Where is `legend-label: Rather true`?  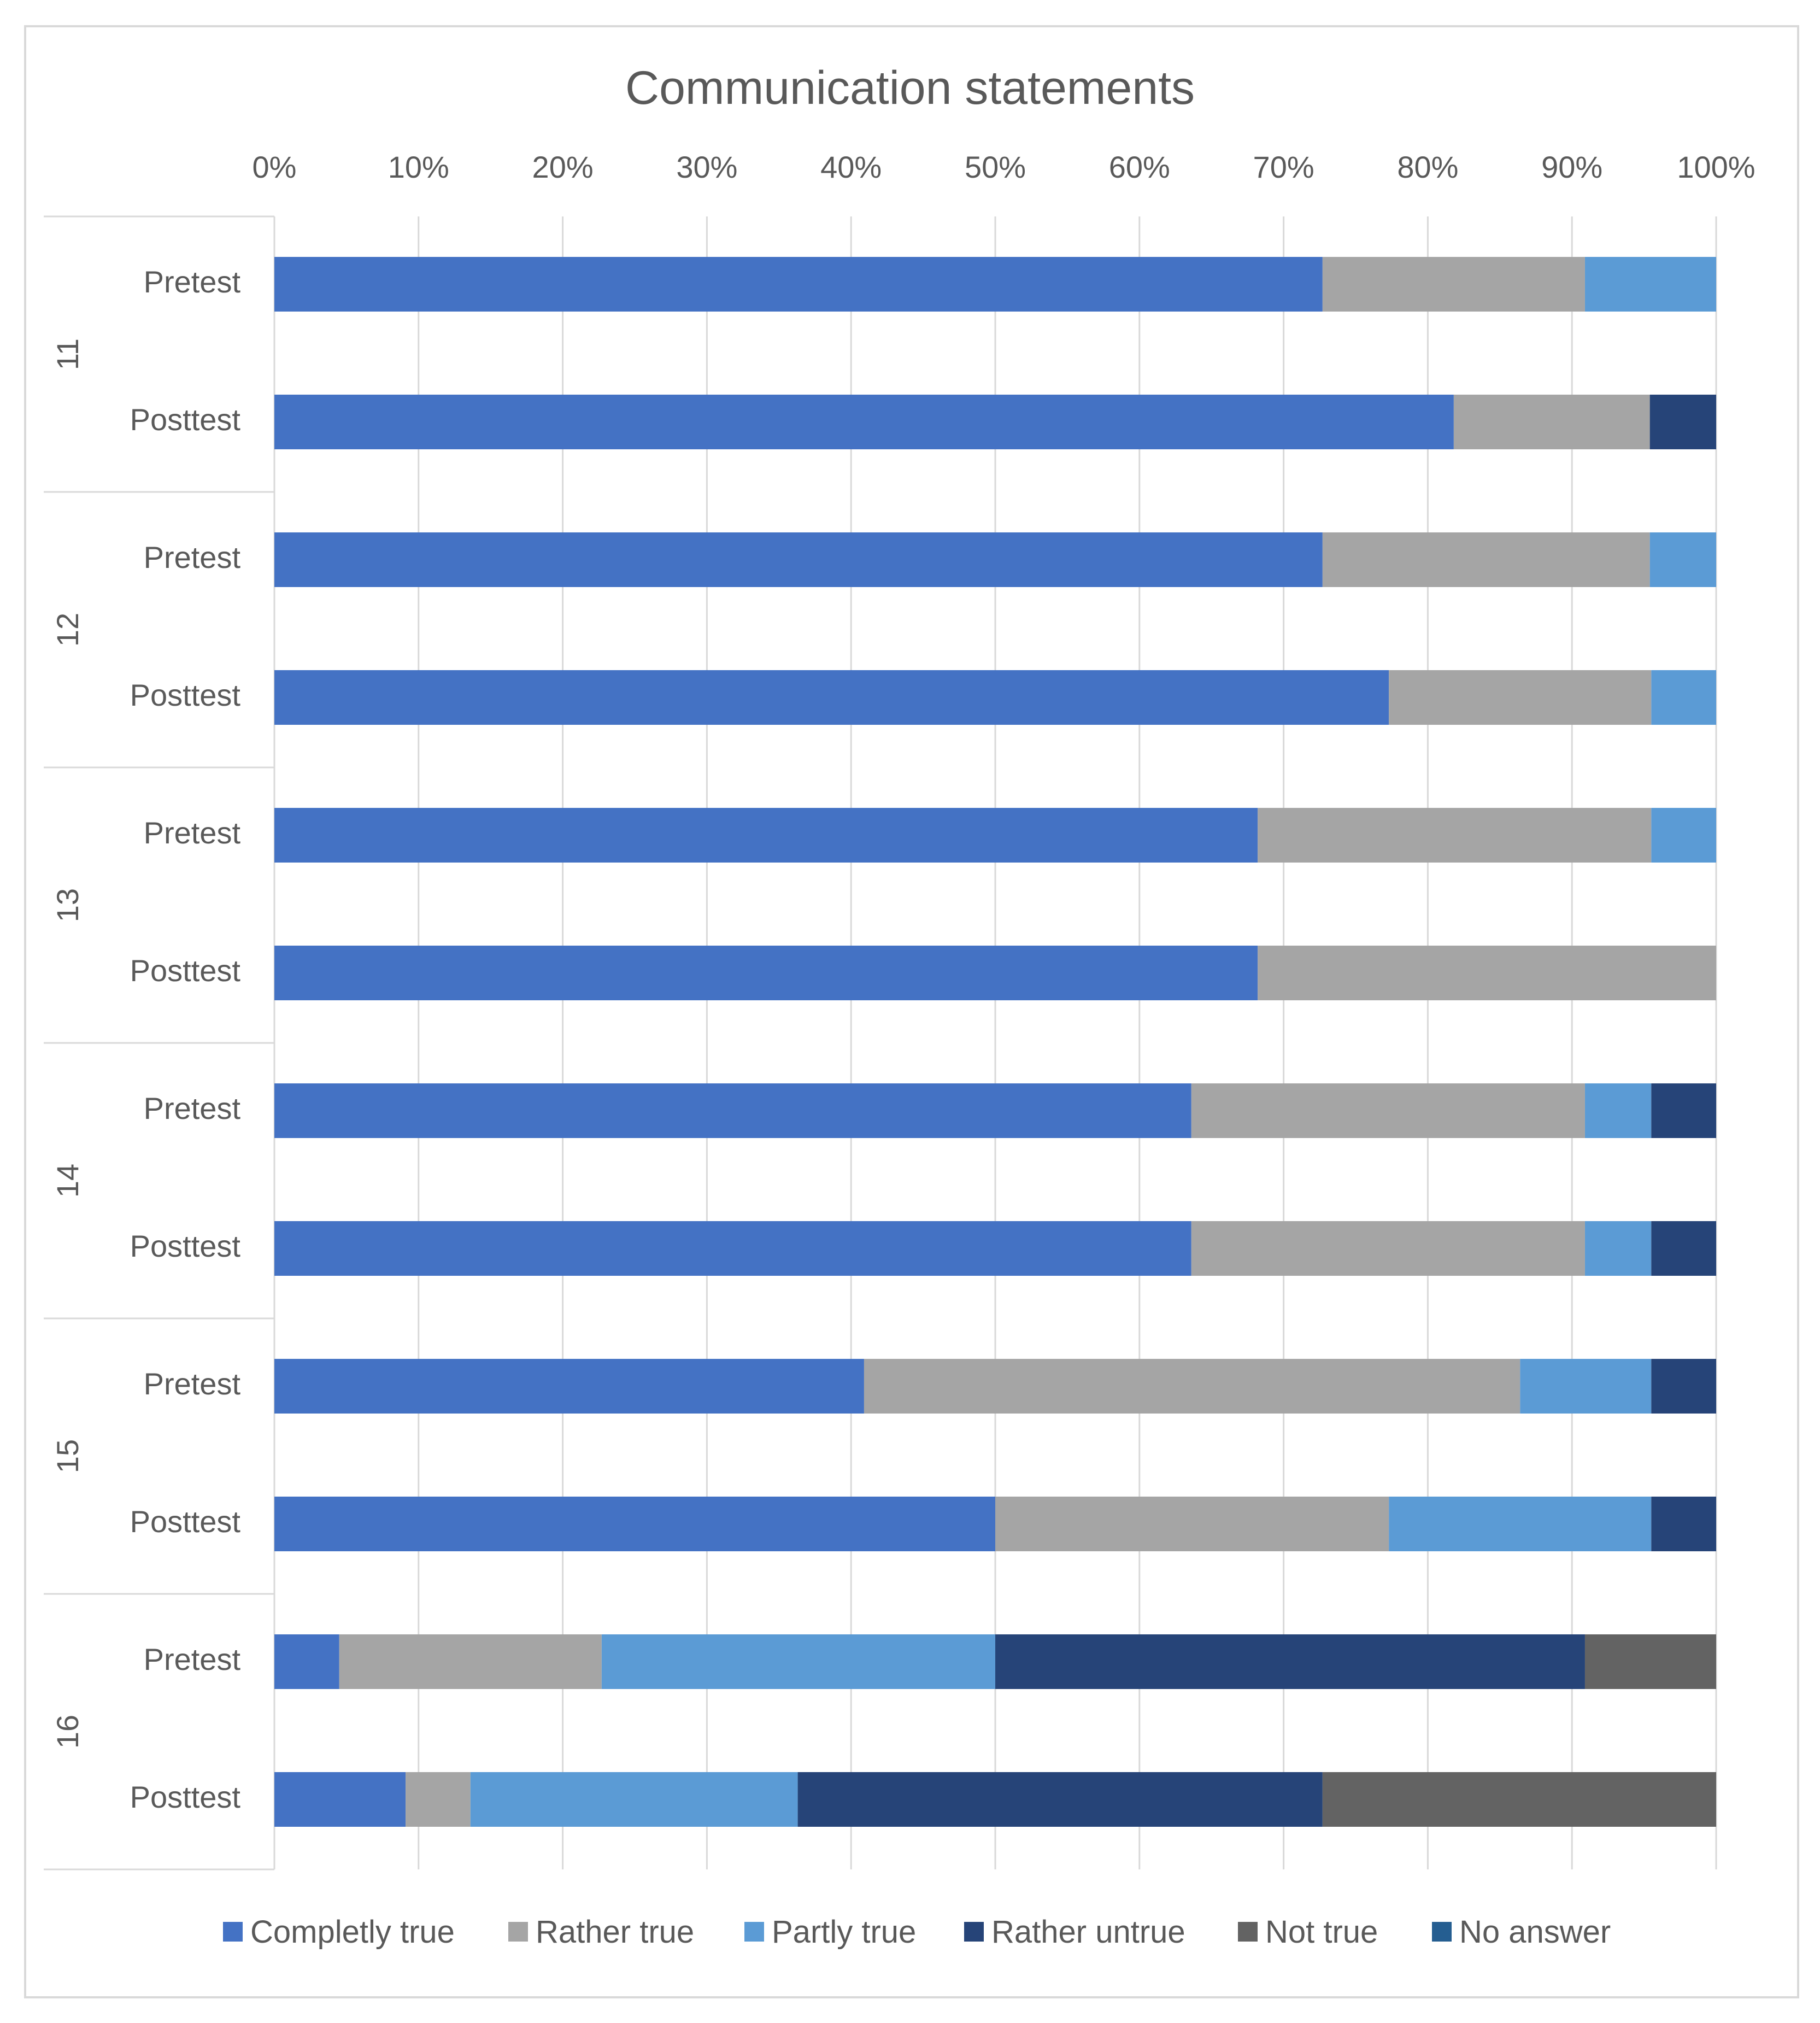
legend-label: Rather true is located at coordinates (615, 1932).